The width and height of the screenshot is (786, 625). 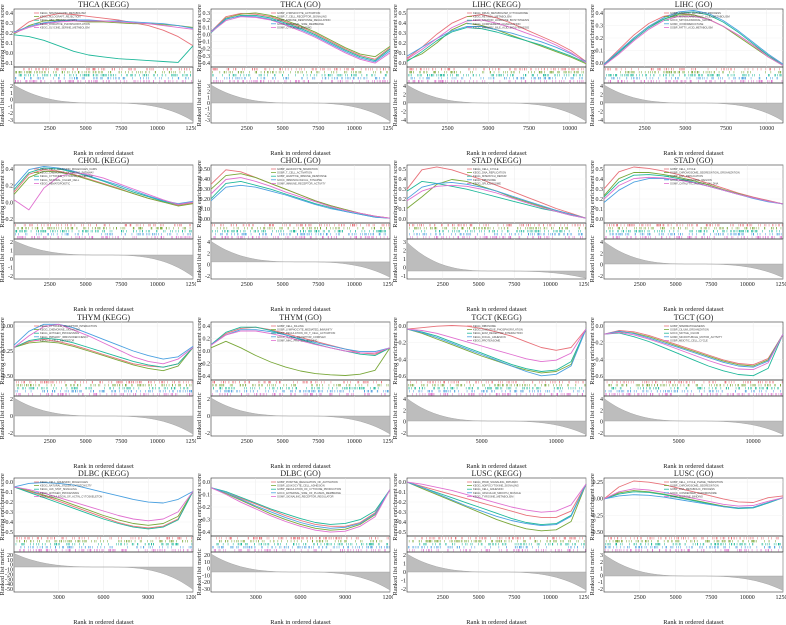 I want to click on y-tick-label: 0.0, so click(x=403, y=220).